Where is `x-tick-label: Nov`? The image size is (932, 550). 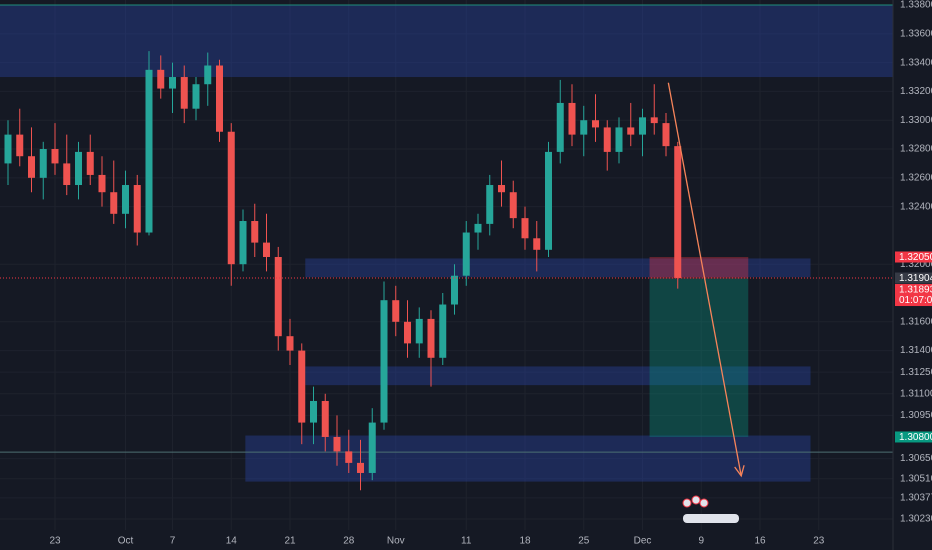
x-tick-label: Nov is located at coordinates (396, 541).